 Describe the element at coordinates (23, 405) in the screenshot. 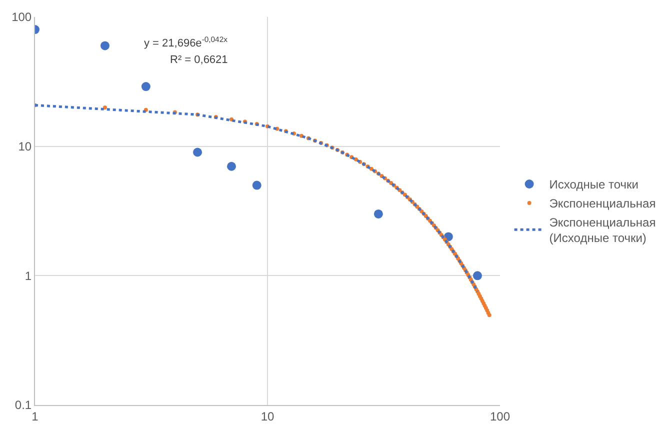

I see `y-tick-label: 0.1` at that location.